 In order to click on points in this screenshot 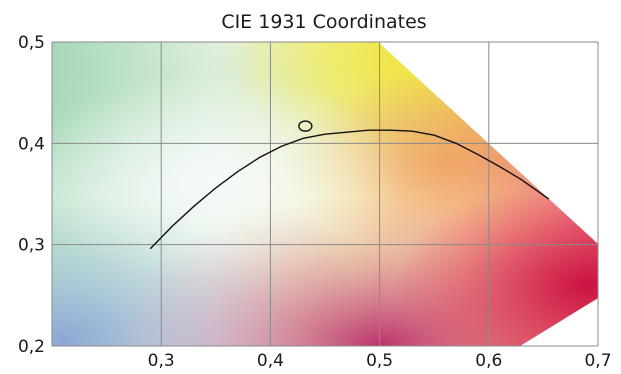, I will do `click(305, 126)`.